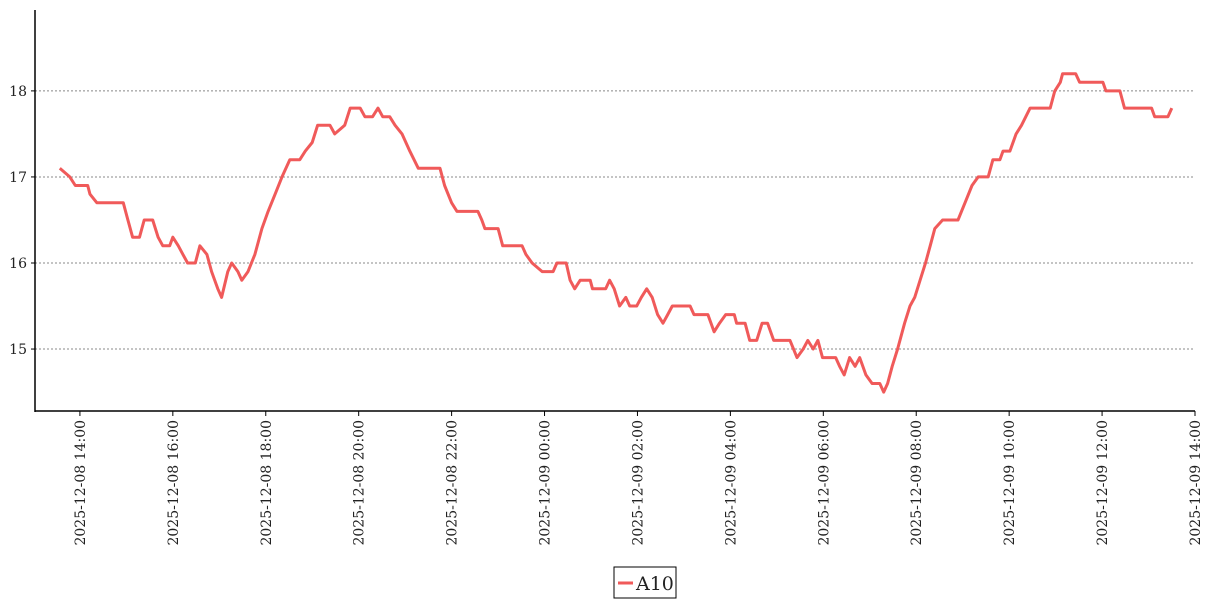 Image resolution: width=1207 pixels, height=600 pixels. Describe the element at coordinates (453, 483) in the screenshot. I see `x-tick-label: 2025-12-08 22:00` at that location.